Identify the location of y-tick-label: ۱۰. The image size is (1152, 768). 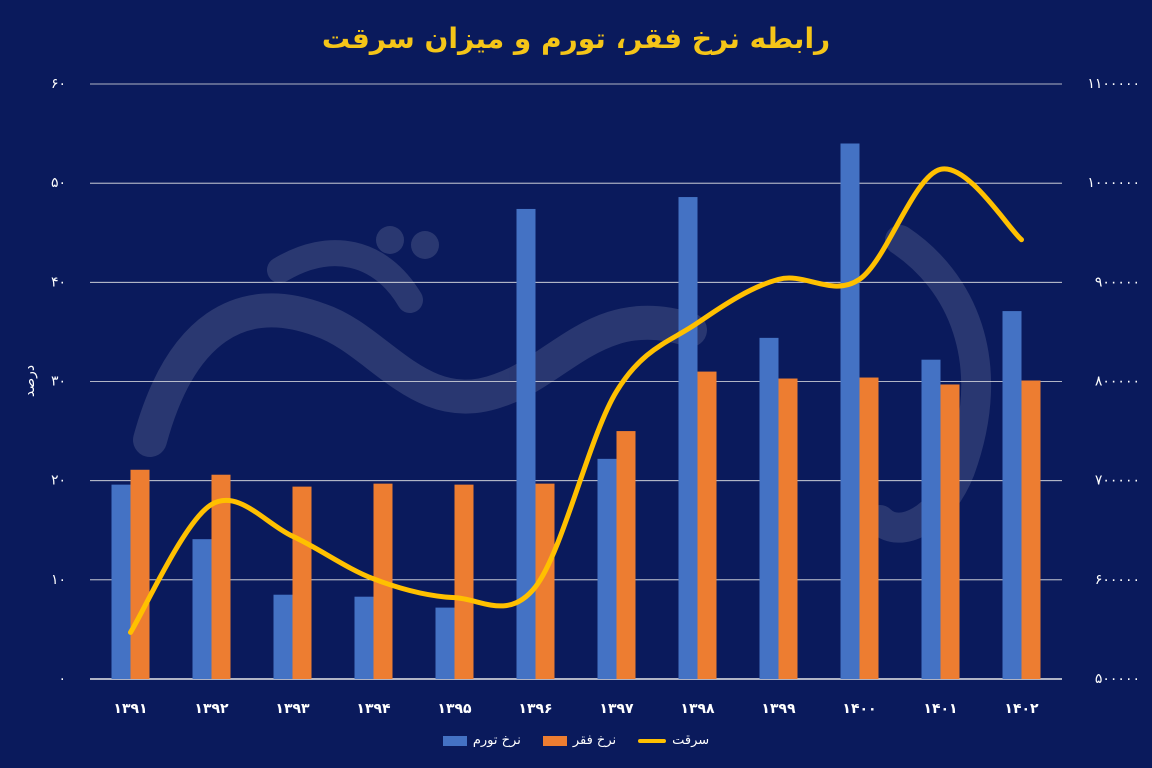
(58, 580).